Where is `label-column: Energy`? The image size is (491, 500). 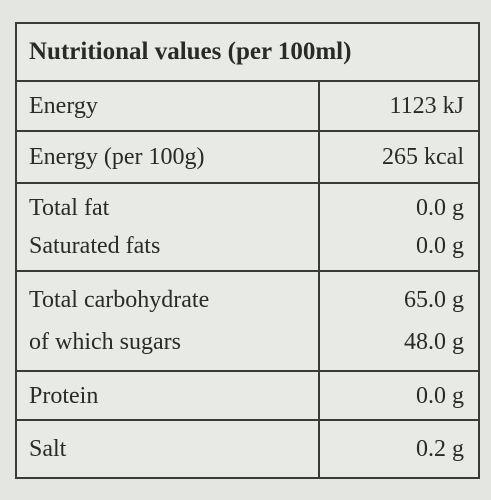
label-column: Energy is located at coordinates (168, 106).